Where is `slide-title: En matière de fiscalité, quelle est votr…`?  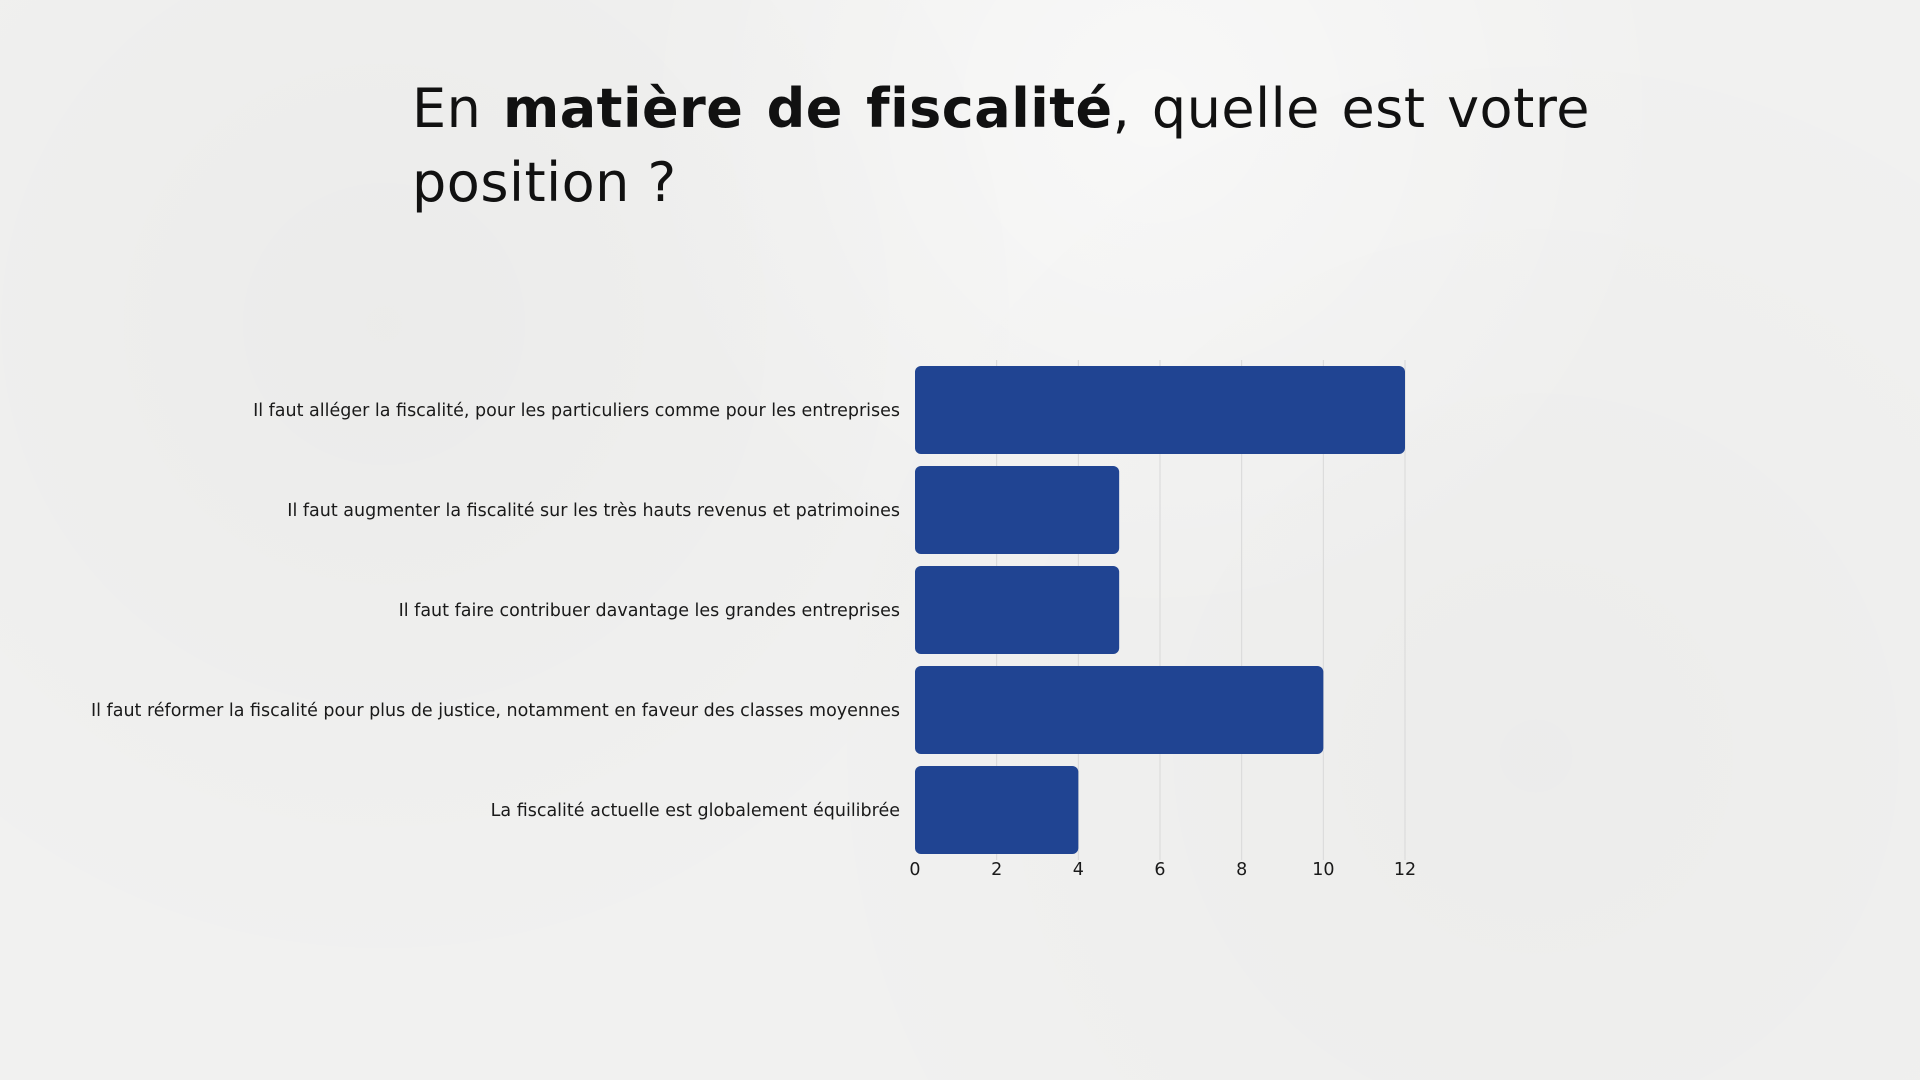
slide-title: En matière de fiscalité, quelle est votr… is located at coordinates (1001, 146).